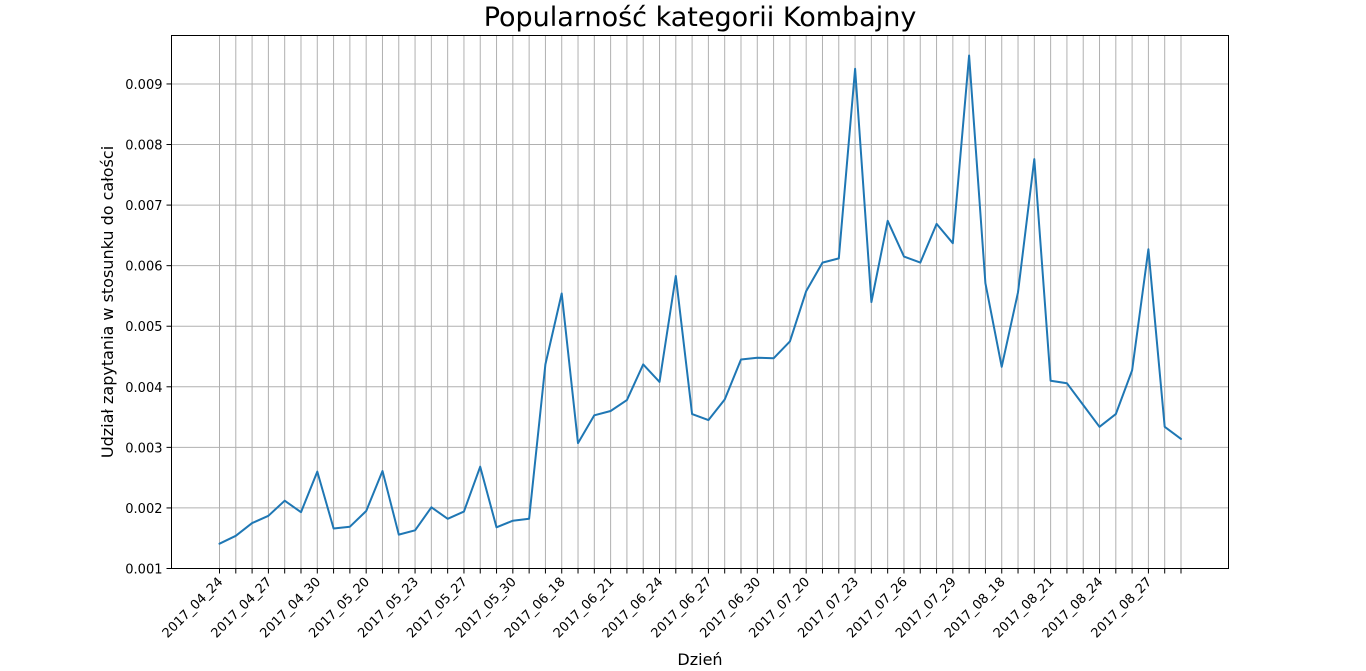  Describe the element at coordinates (143, 146) in the screenshot. I see `y-tick-label: 0.008` at that location.